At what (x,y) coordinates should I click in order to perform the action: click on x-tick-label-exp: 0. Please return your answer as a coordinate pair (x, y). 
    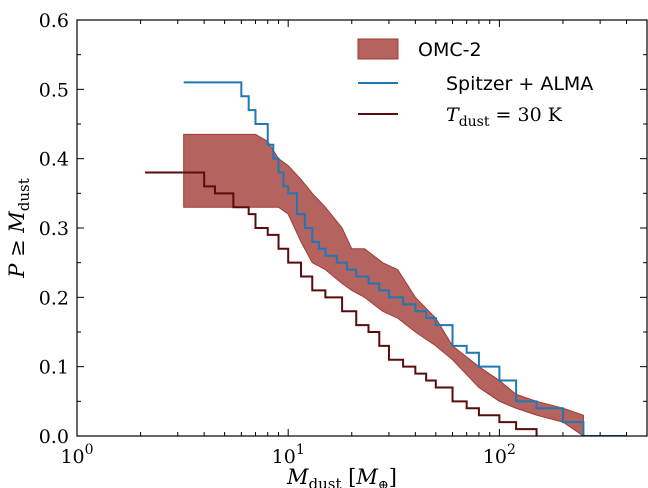
    Looking at the image, I should click on (89, 450).